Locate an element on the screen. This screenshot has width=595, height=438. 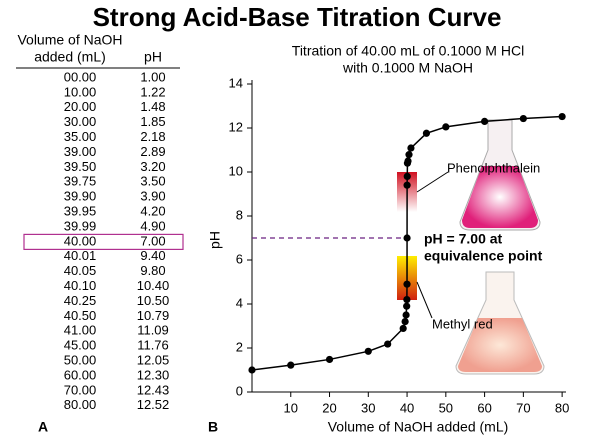
table-cell: 10.50 is located at coordinates (153, 300).